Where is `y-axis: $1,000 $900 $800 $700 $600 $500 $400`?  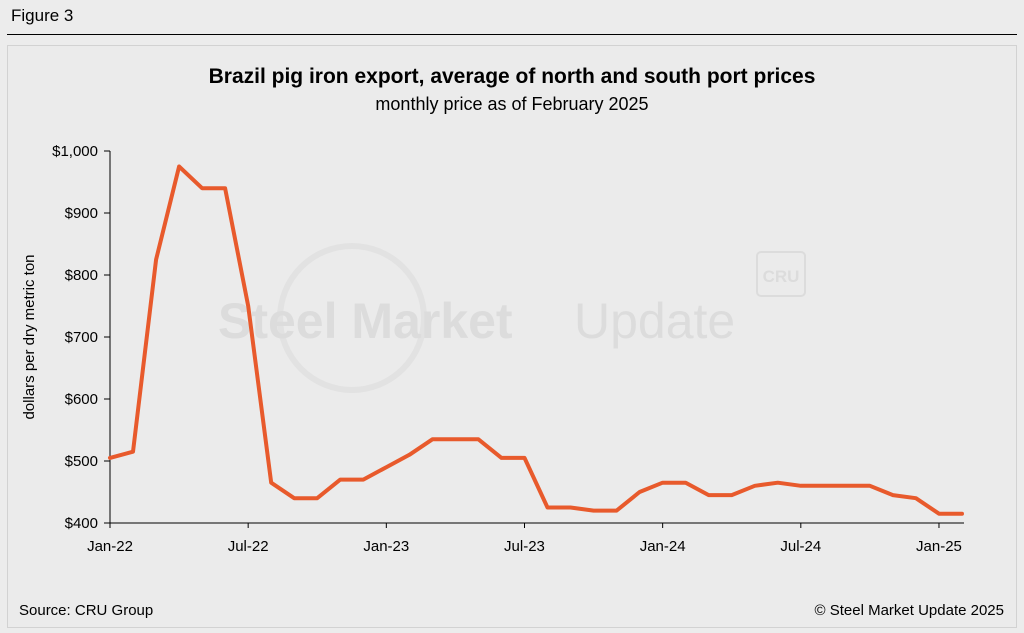
y-axis: $1,000 $900 $800 $700 $600 $500 $400 is located at coordinates (81, 337).